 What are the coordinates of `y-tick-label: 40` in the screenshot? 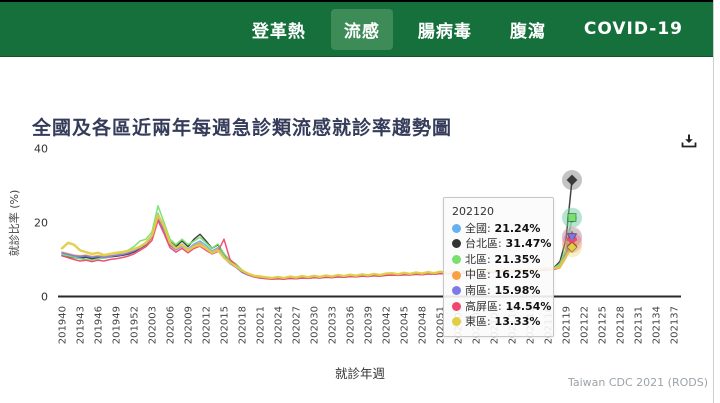 It's located at (41, 149).